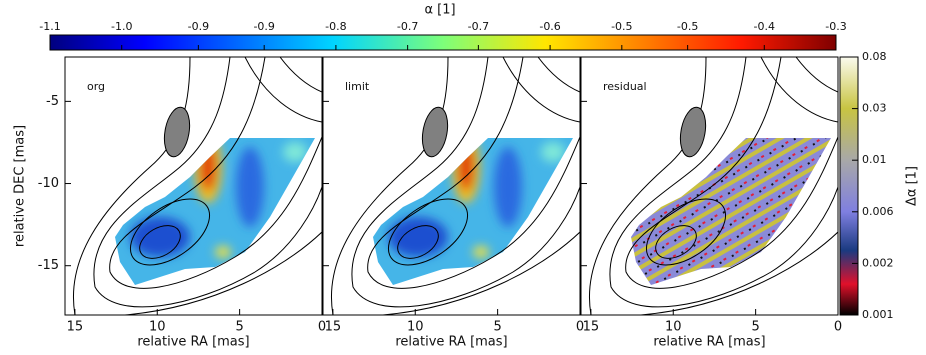 The height and width of the screenshot is (355, 926). I want to click on colorbar-tick-label: -0.8, so click(335, 26).